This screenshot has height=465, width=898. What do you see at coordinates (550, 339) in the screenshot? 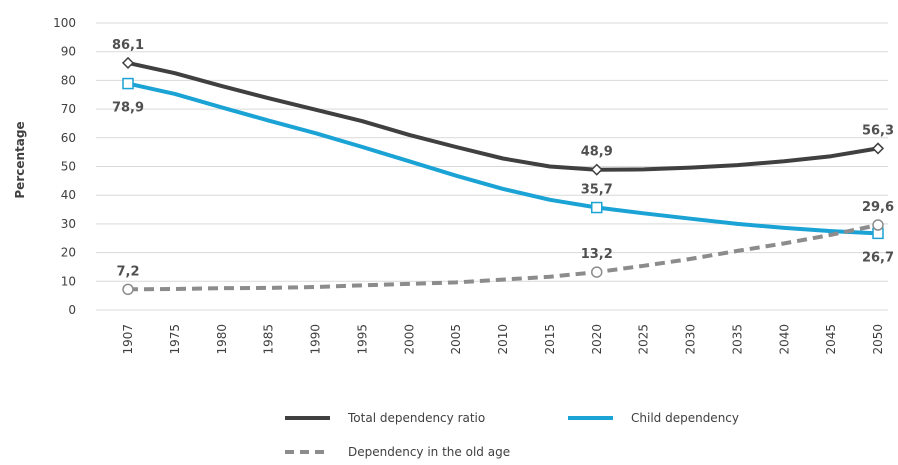
I see `x-tick-2015: 2015` at bounding box center [550, 339].